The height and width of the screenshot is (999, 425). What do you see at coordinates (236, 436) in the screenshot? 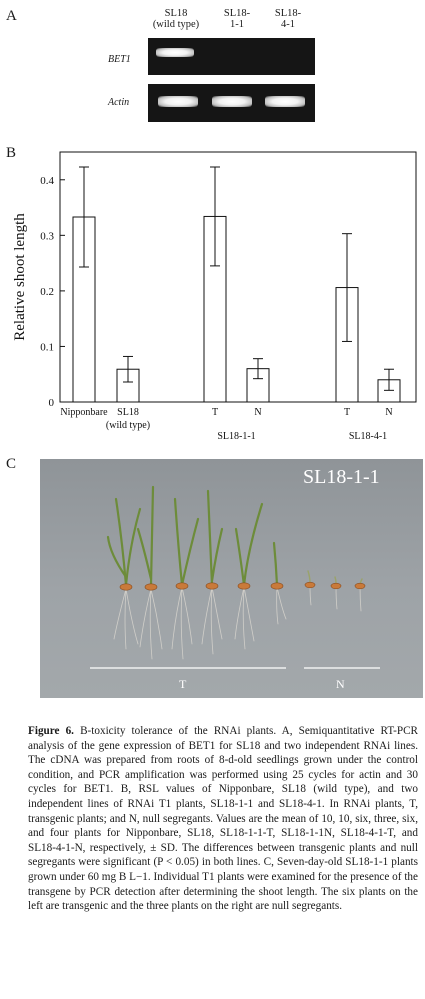
I see `group-label: SL18-1-1` at bounding box center [236, 436].